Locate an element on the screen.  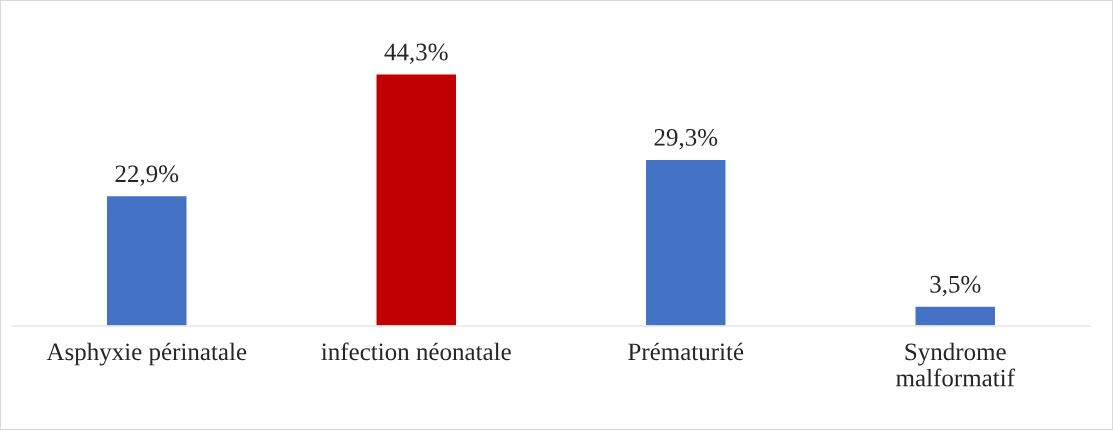
x-tick-label: Syndrome malformatif is located at coordinates (955, 364).